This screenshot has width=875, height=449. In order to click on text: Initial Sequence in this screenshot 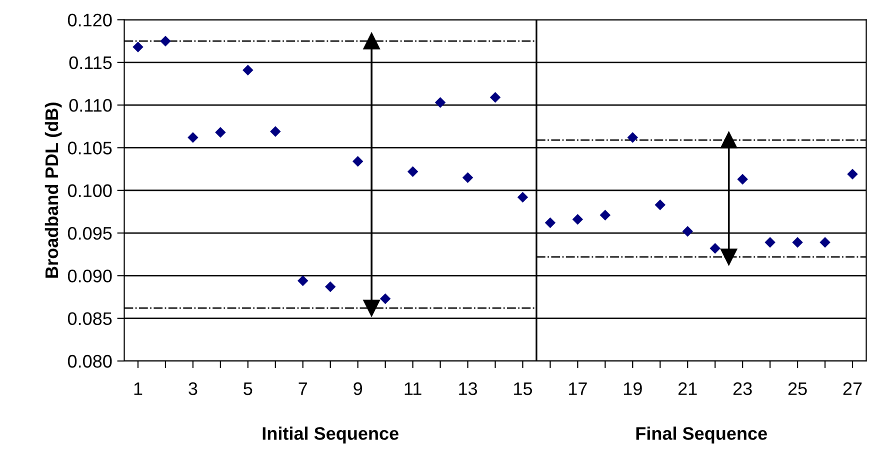, I will do `click(330, 435)`.